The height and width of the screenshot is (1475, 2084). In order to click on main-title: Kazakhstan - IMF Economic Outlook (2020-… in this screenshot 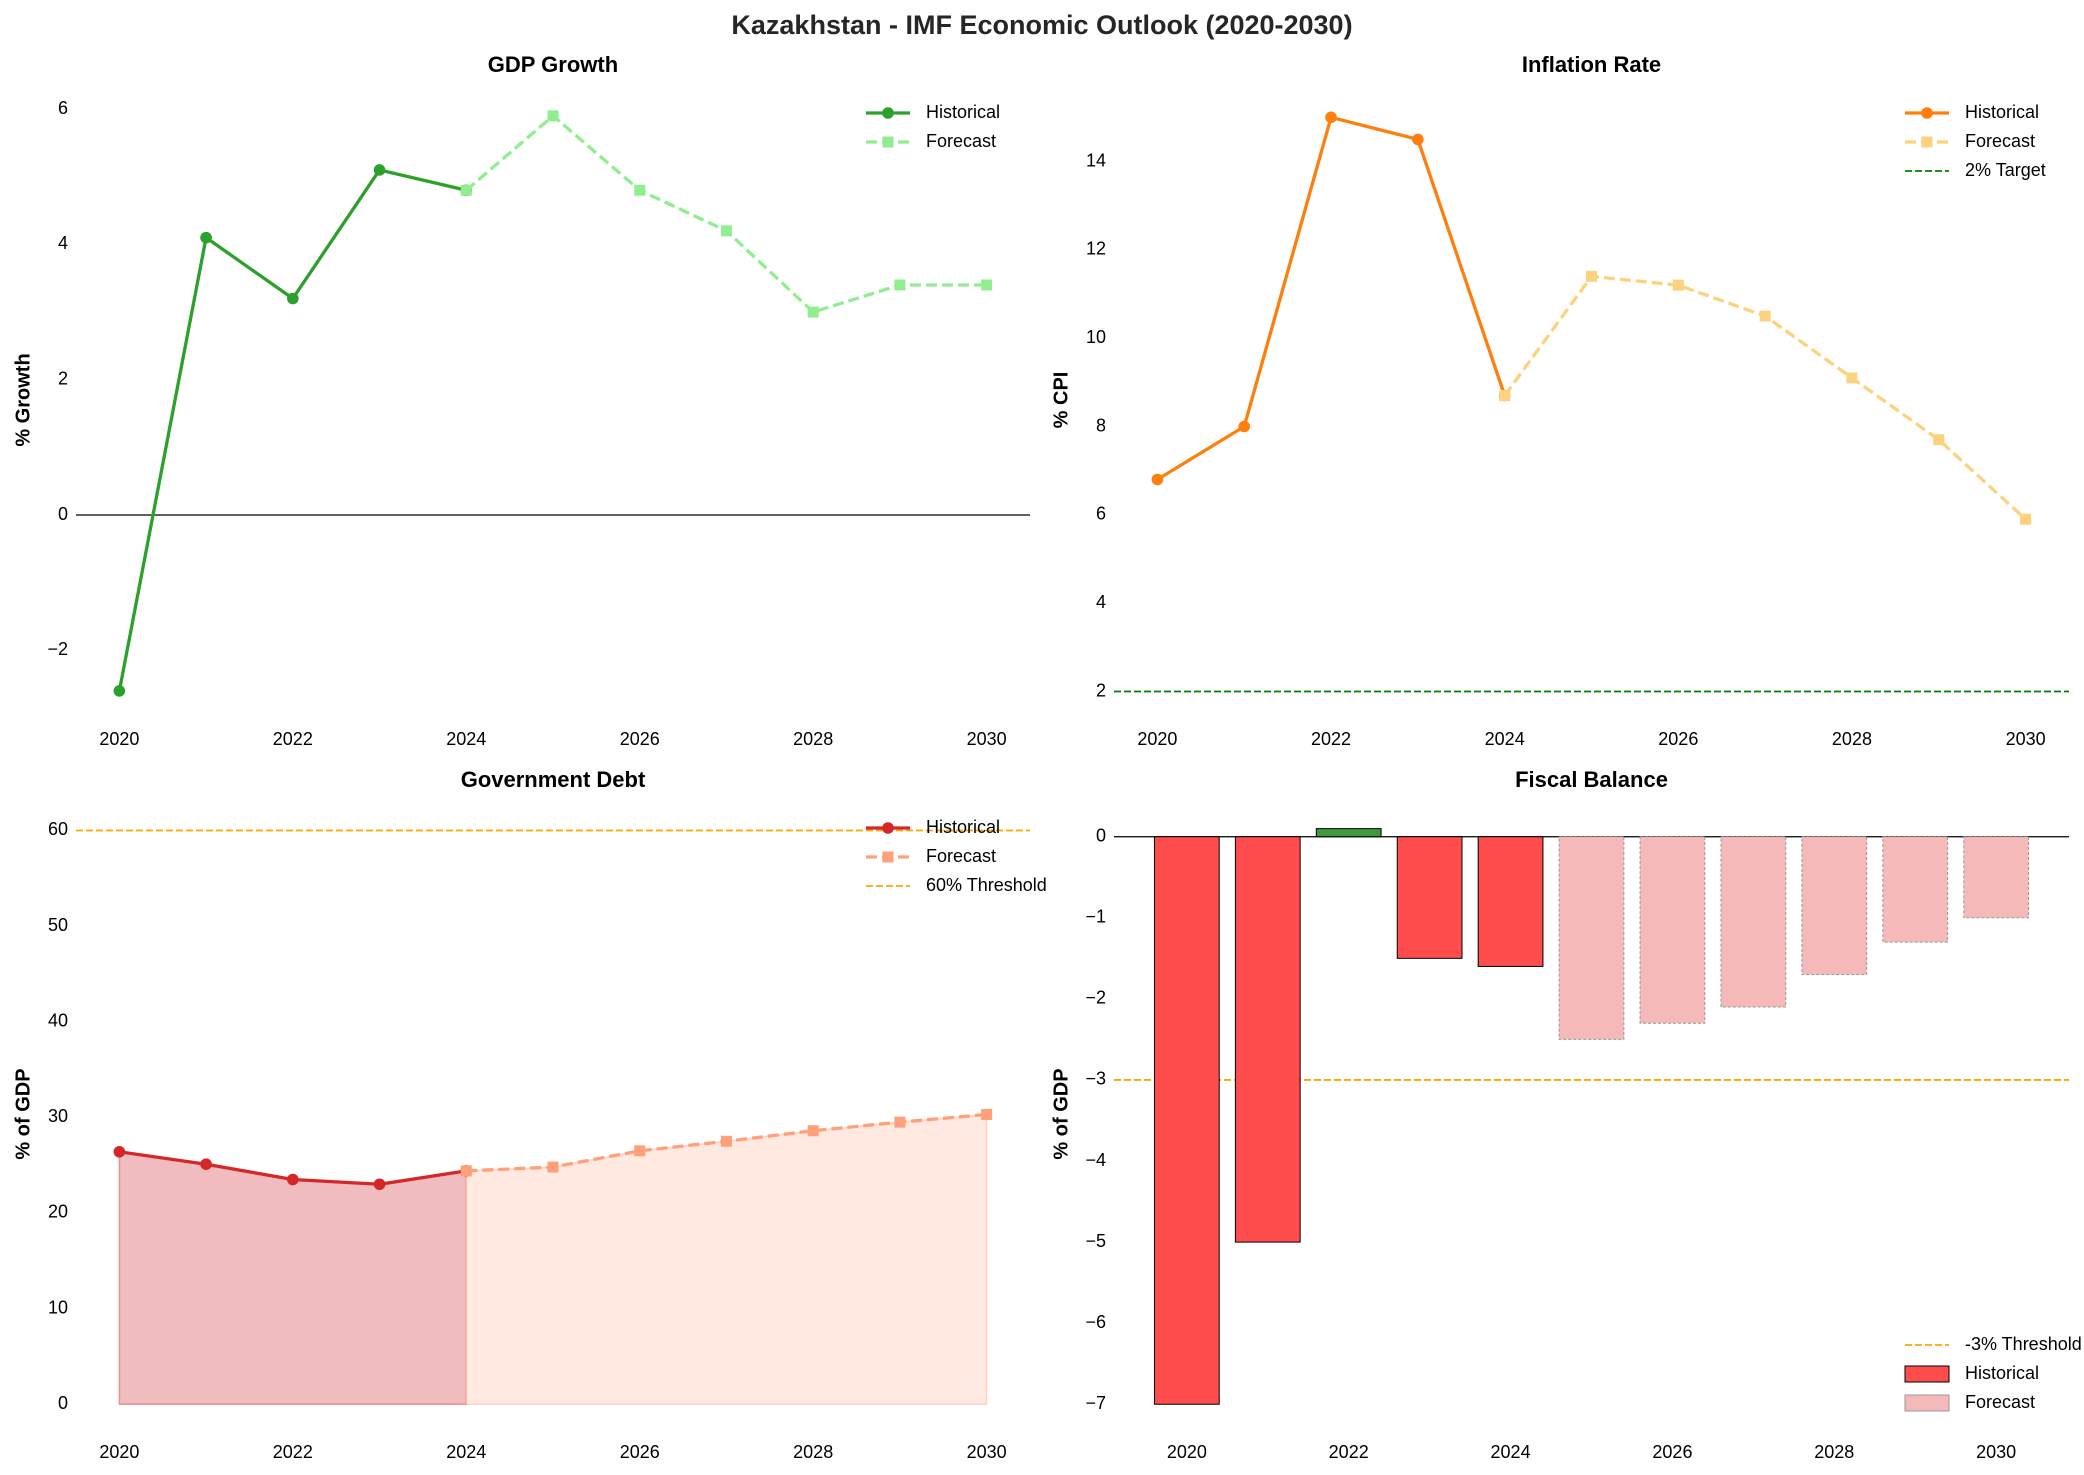, I will do `click(1041, 25)`.